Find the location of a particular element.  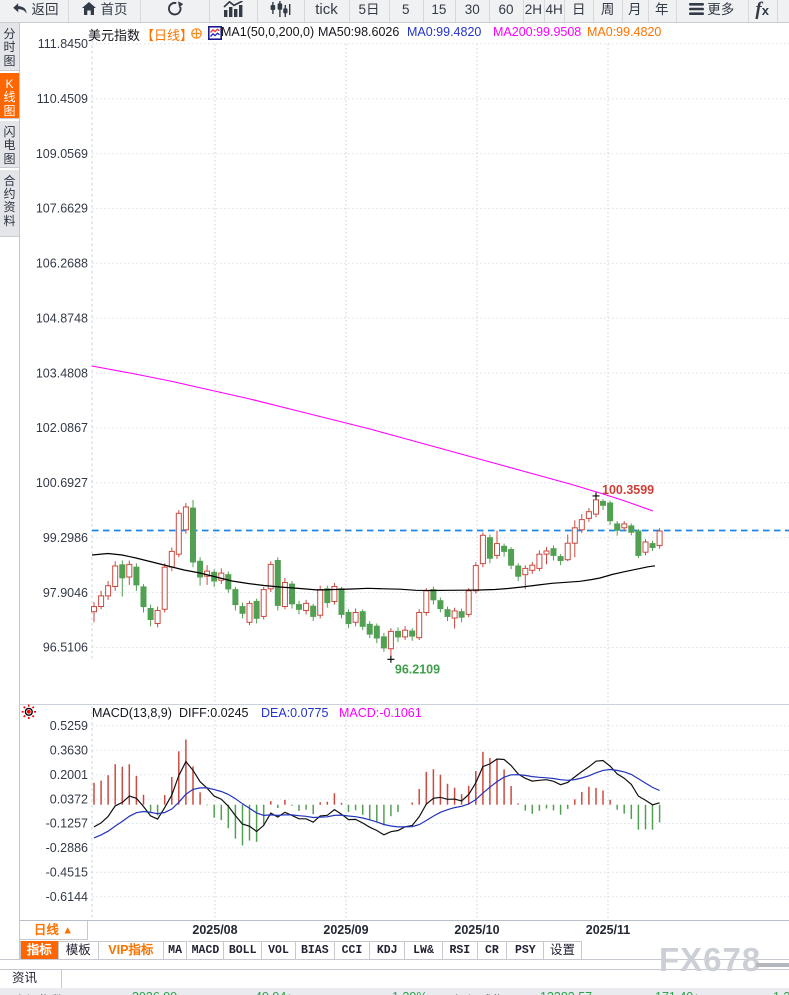

svg-text: -0.1257 is located at coordinates (67, 824).